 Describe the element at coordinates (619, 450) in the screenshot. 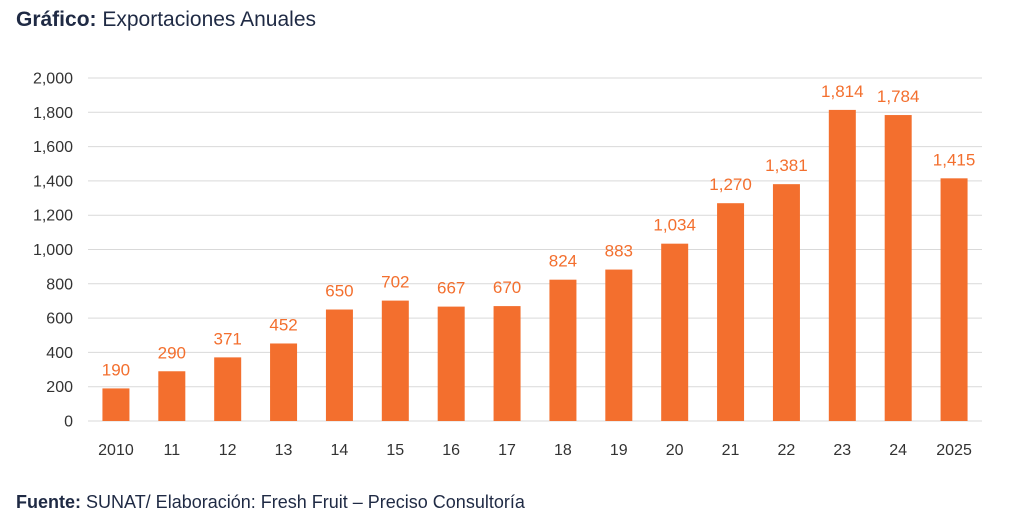

I see `x-tick-label: 19` at that location.